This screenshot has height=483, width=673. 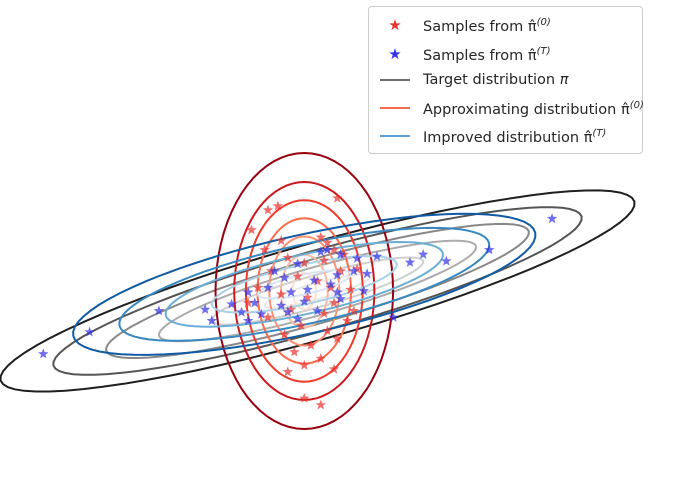 What do you see at coordinates (522, 110) in the screenshot?
I see `legend-label: Approximating distribution` at bounding box center [522, 110].